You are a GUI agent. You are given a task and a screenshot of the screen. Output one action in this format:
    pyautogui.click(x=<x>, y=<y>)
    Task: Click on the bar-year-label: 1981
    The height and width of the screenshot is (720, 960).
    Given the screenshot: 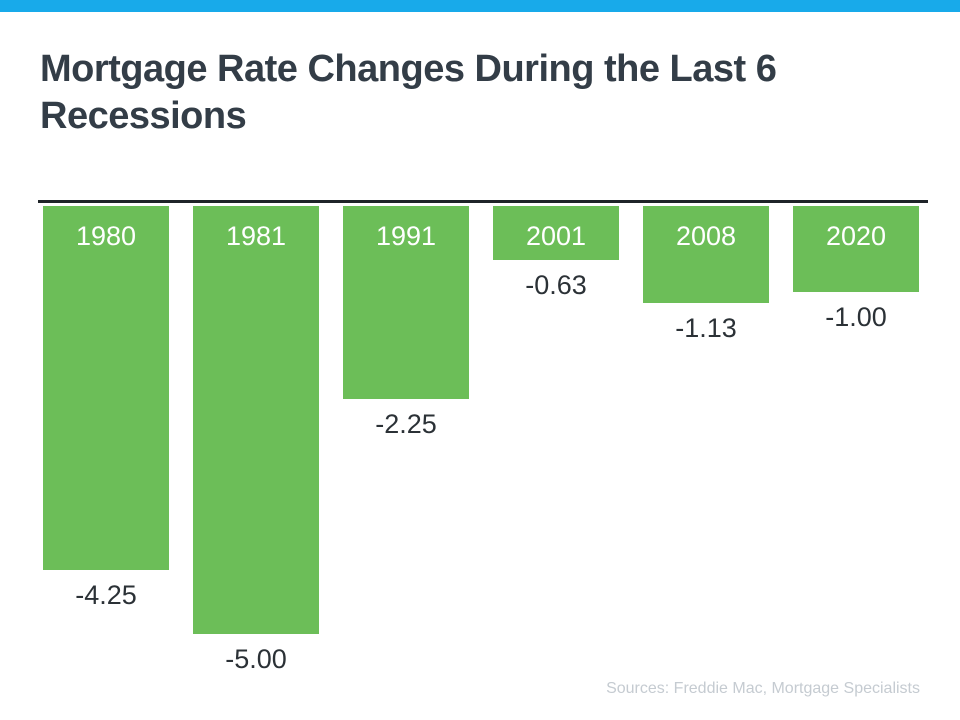 What is the action you would take?
    pyautogui.click(x=256, y=236)
    